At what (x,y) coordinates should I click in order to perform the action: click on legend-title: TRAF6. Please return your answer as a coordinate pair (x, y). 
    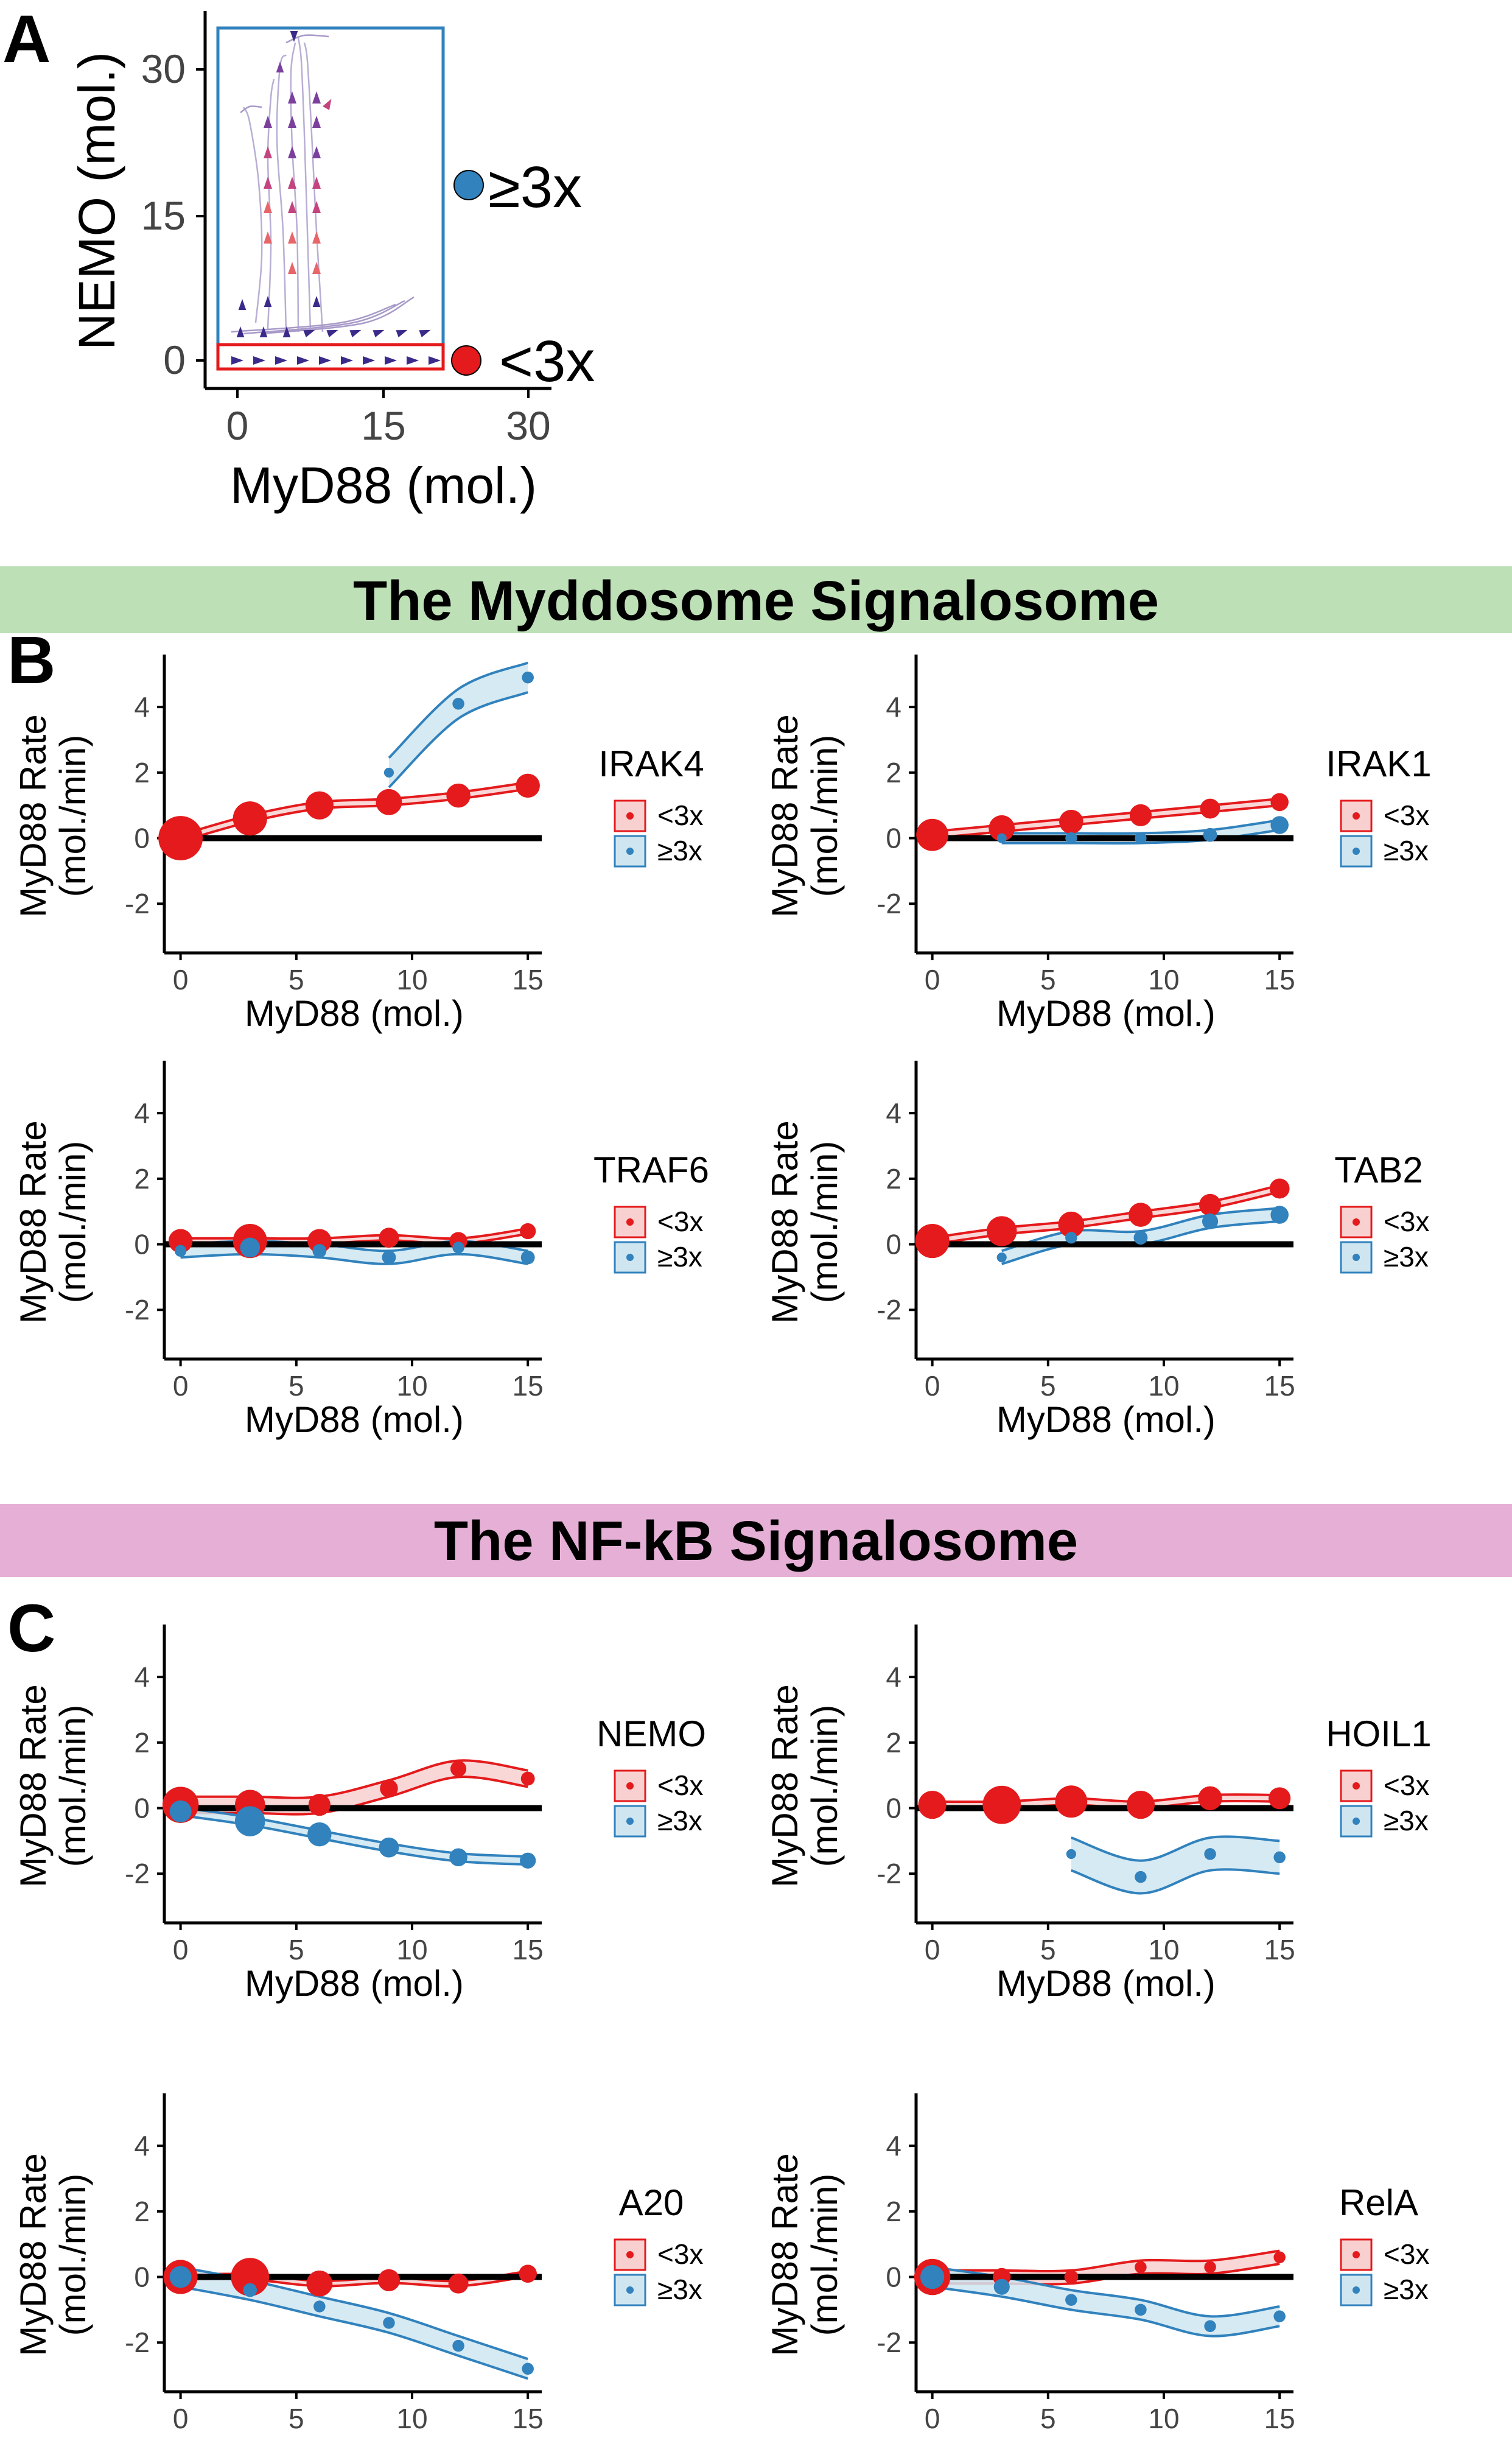
    Looking at the image, I should click on (651, 1170).